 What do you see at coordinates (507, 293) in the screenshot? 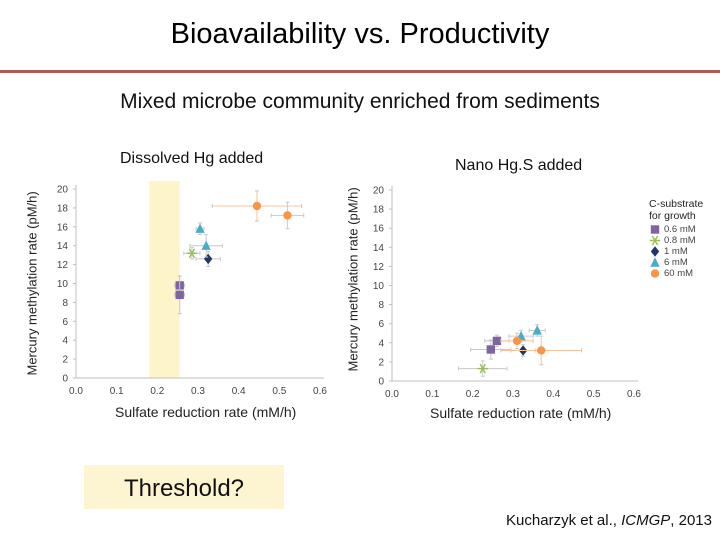
I see `chart-nano-hgs: 0 2 4 6 8 10 12 14 16 18 20 0.0 0.1 0.2 0.3 0.4 0.5 0.6` at bounding box center [507, 293].